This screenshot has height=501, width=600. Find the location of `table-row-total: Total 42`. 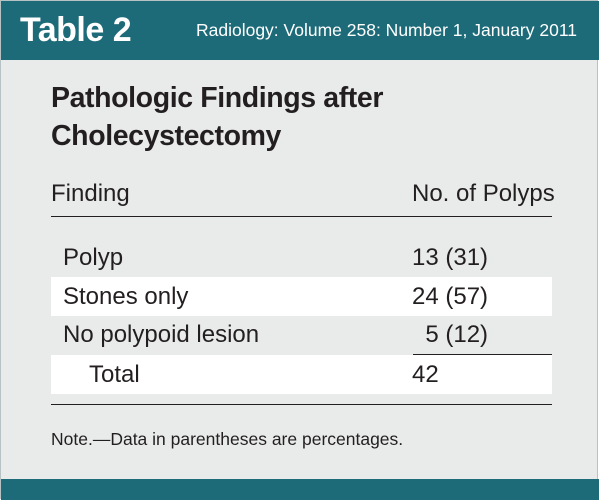

table-row-total: Total 42 is located at coordinates (301, 374).